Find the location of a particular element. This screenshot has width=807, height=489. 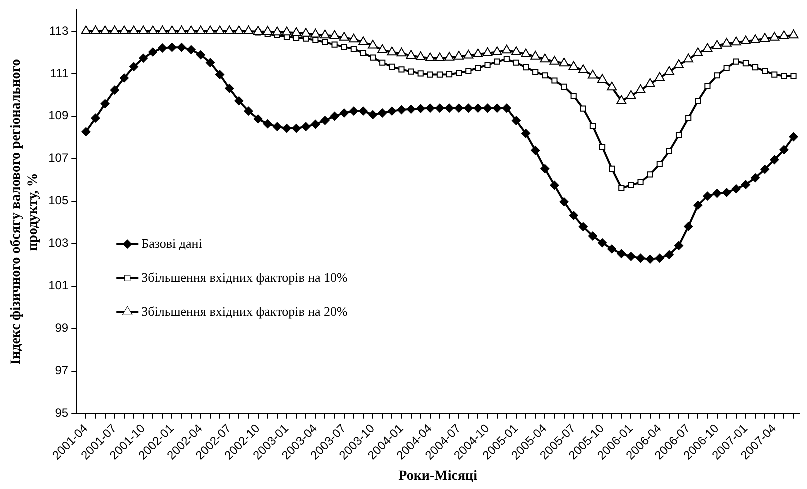

y-tick-label: 95 is located at coordinates (62, 413).